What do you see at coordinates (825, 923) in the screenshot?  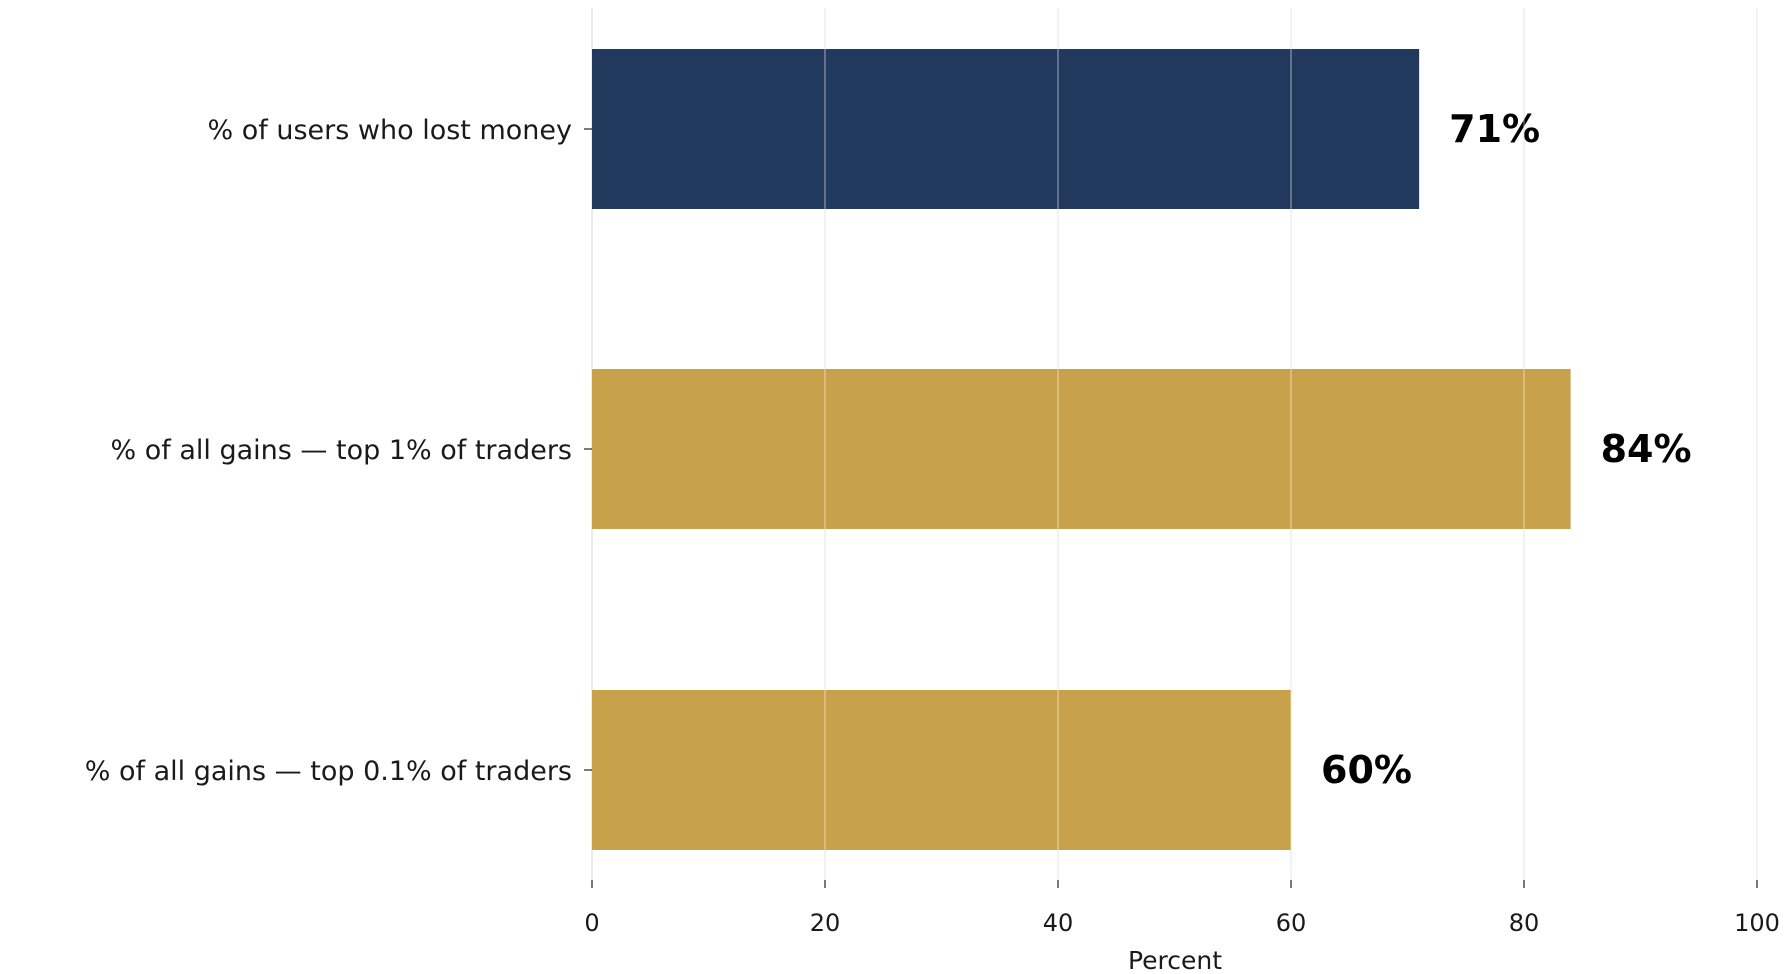 I see `x-tick-label-20: 20` at bounding box center [825, 923].